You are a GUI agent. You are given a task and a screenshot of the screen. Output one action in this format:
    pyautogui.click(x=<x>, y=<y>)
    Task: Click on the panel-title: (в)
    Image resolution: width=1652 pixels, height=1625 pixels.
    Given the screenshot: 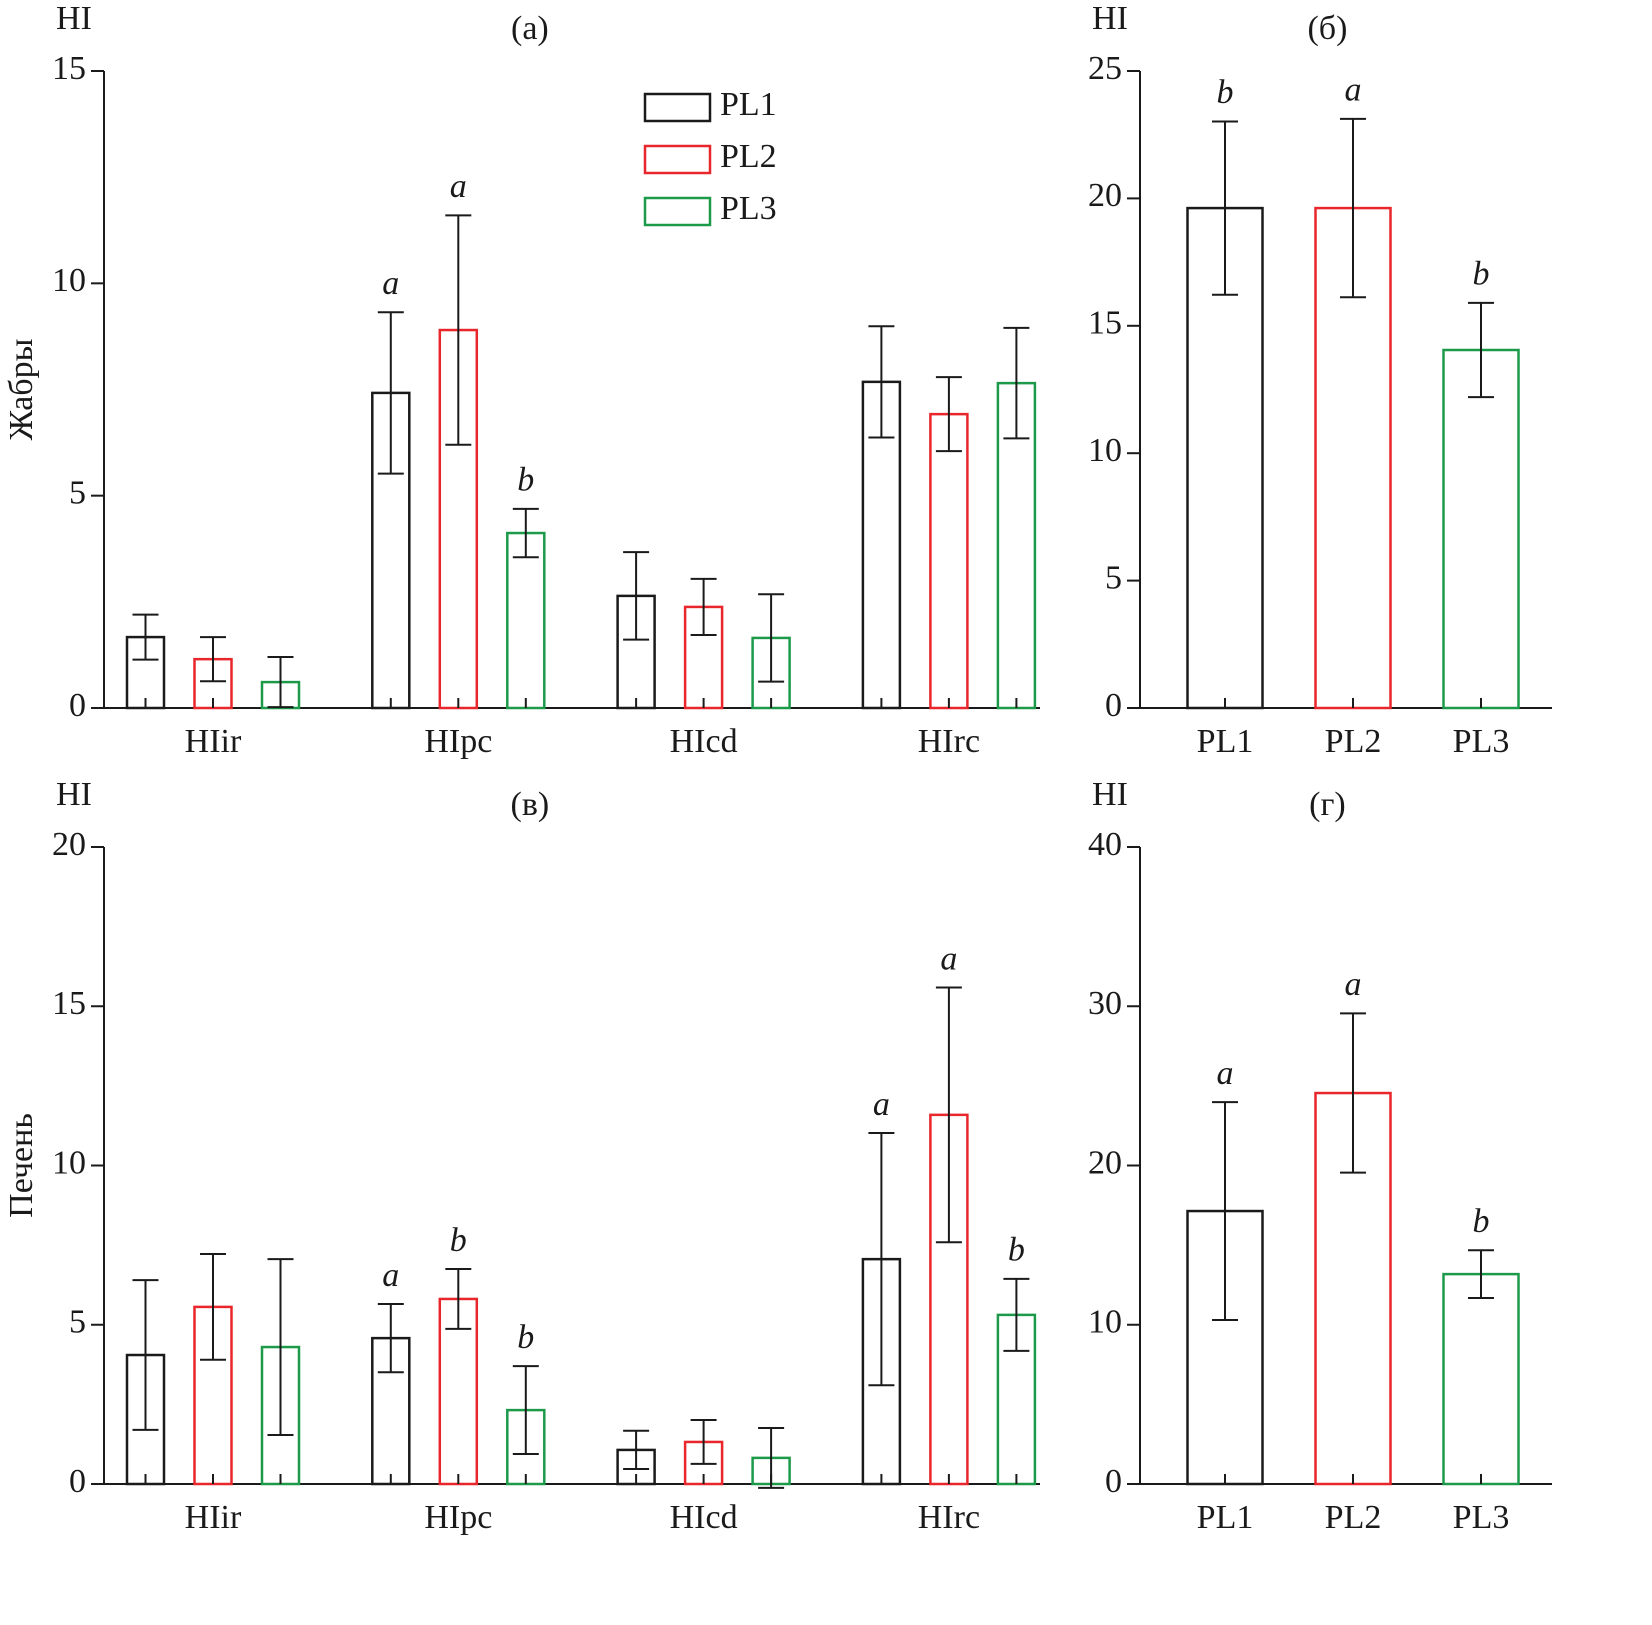 What is the action you would take?
    pyautogui.click(x=530, y=804)
    